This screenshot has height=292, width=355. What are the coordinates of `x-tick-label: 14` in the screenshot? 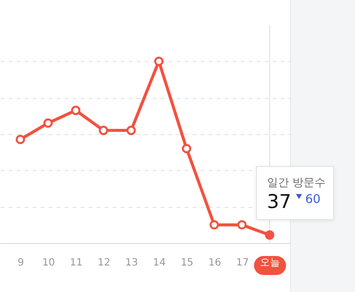 It's located at (159, 263).